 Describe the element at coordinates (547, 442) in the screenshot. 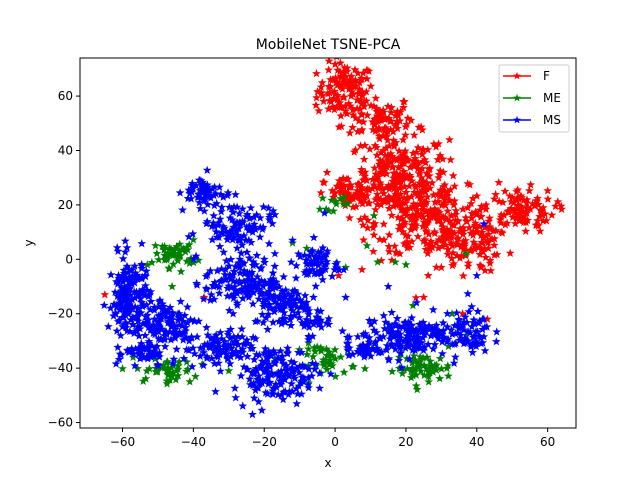

I see `x-tick-label: 60` at that location.